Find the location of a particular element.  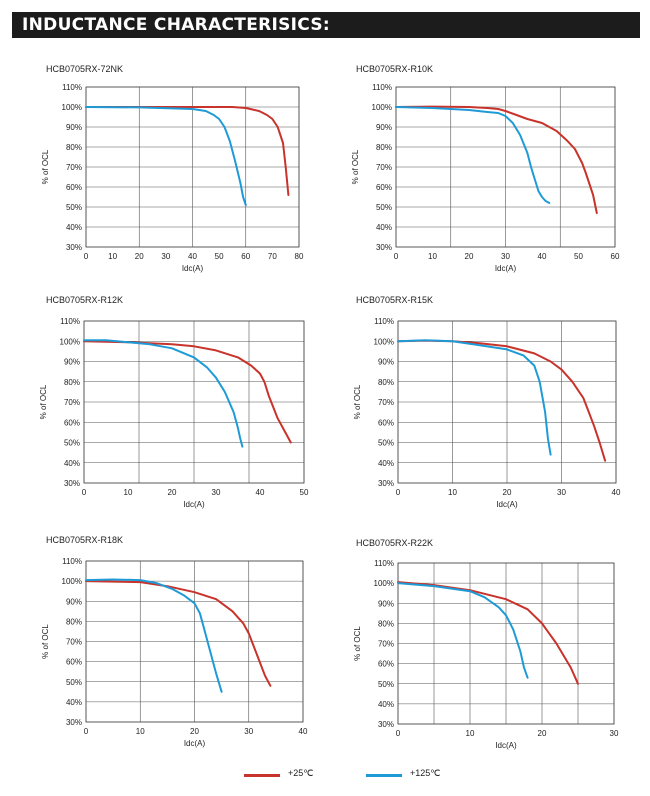

legend-label-25c: +25℃ is located at coordinates (301, 773).